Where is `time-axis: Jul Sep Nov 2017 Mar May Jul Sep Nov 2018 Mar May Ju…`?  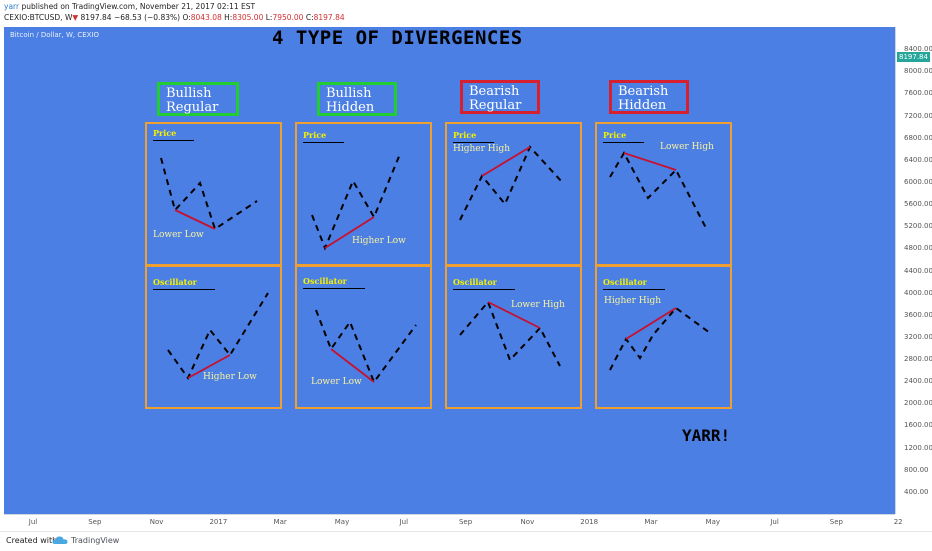
time-axis: Jul Sep Nov 2017 Mar May Jul Sep Nov 2018 Mar May Ju… is located at coordinates (453, 522).